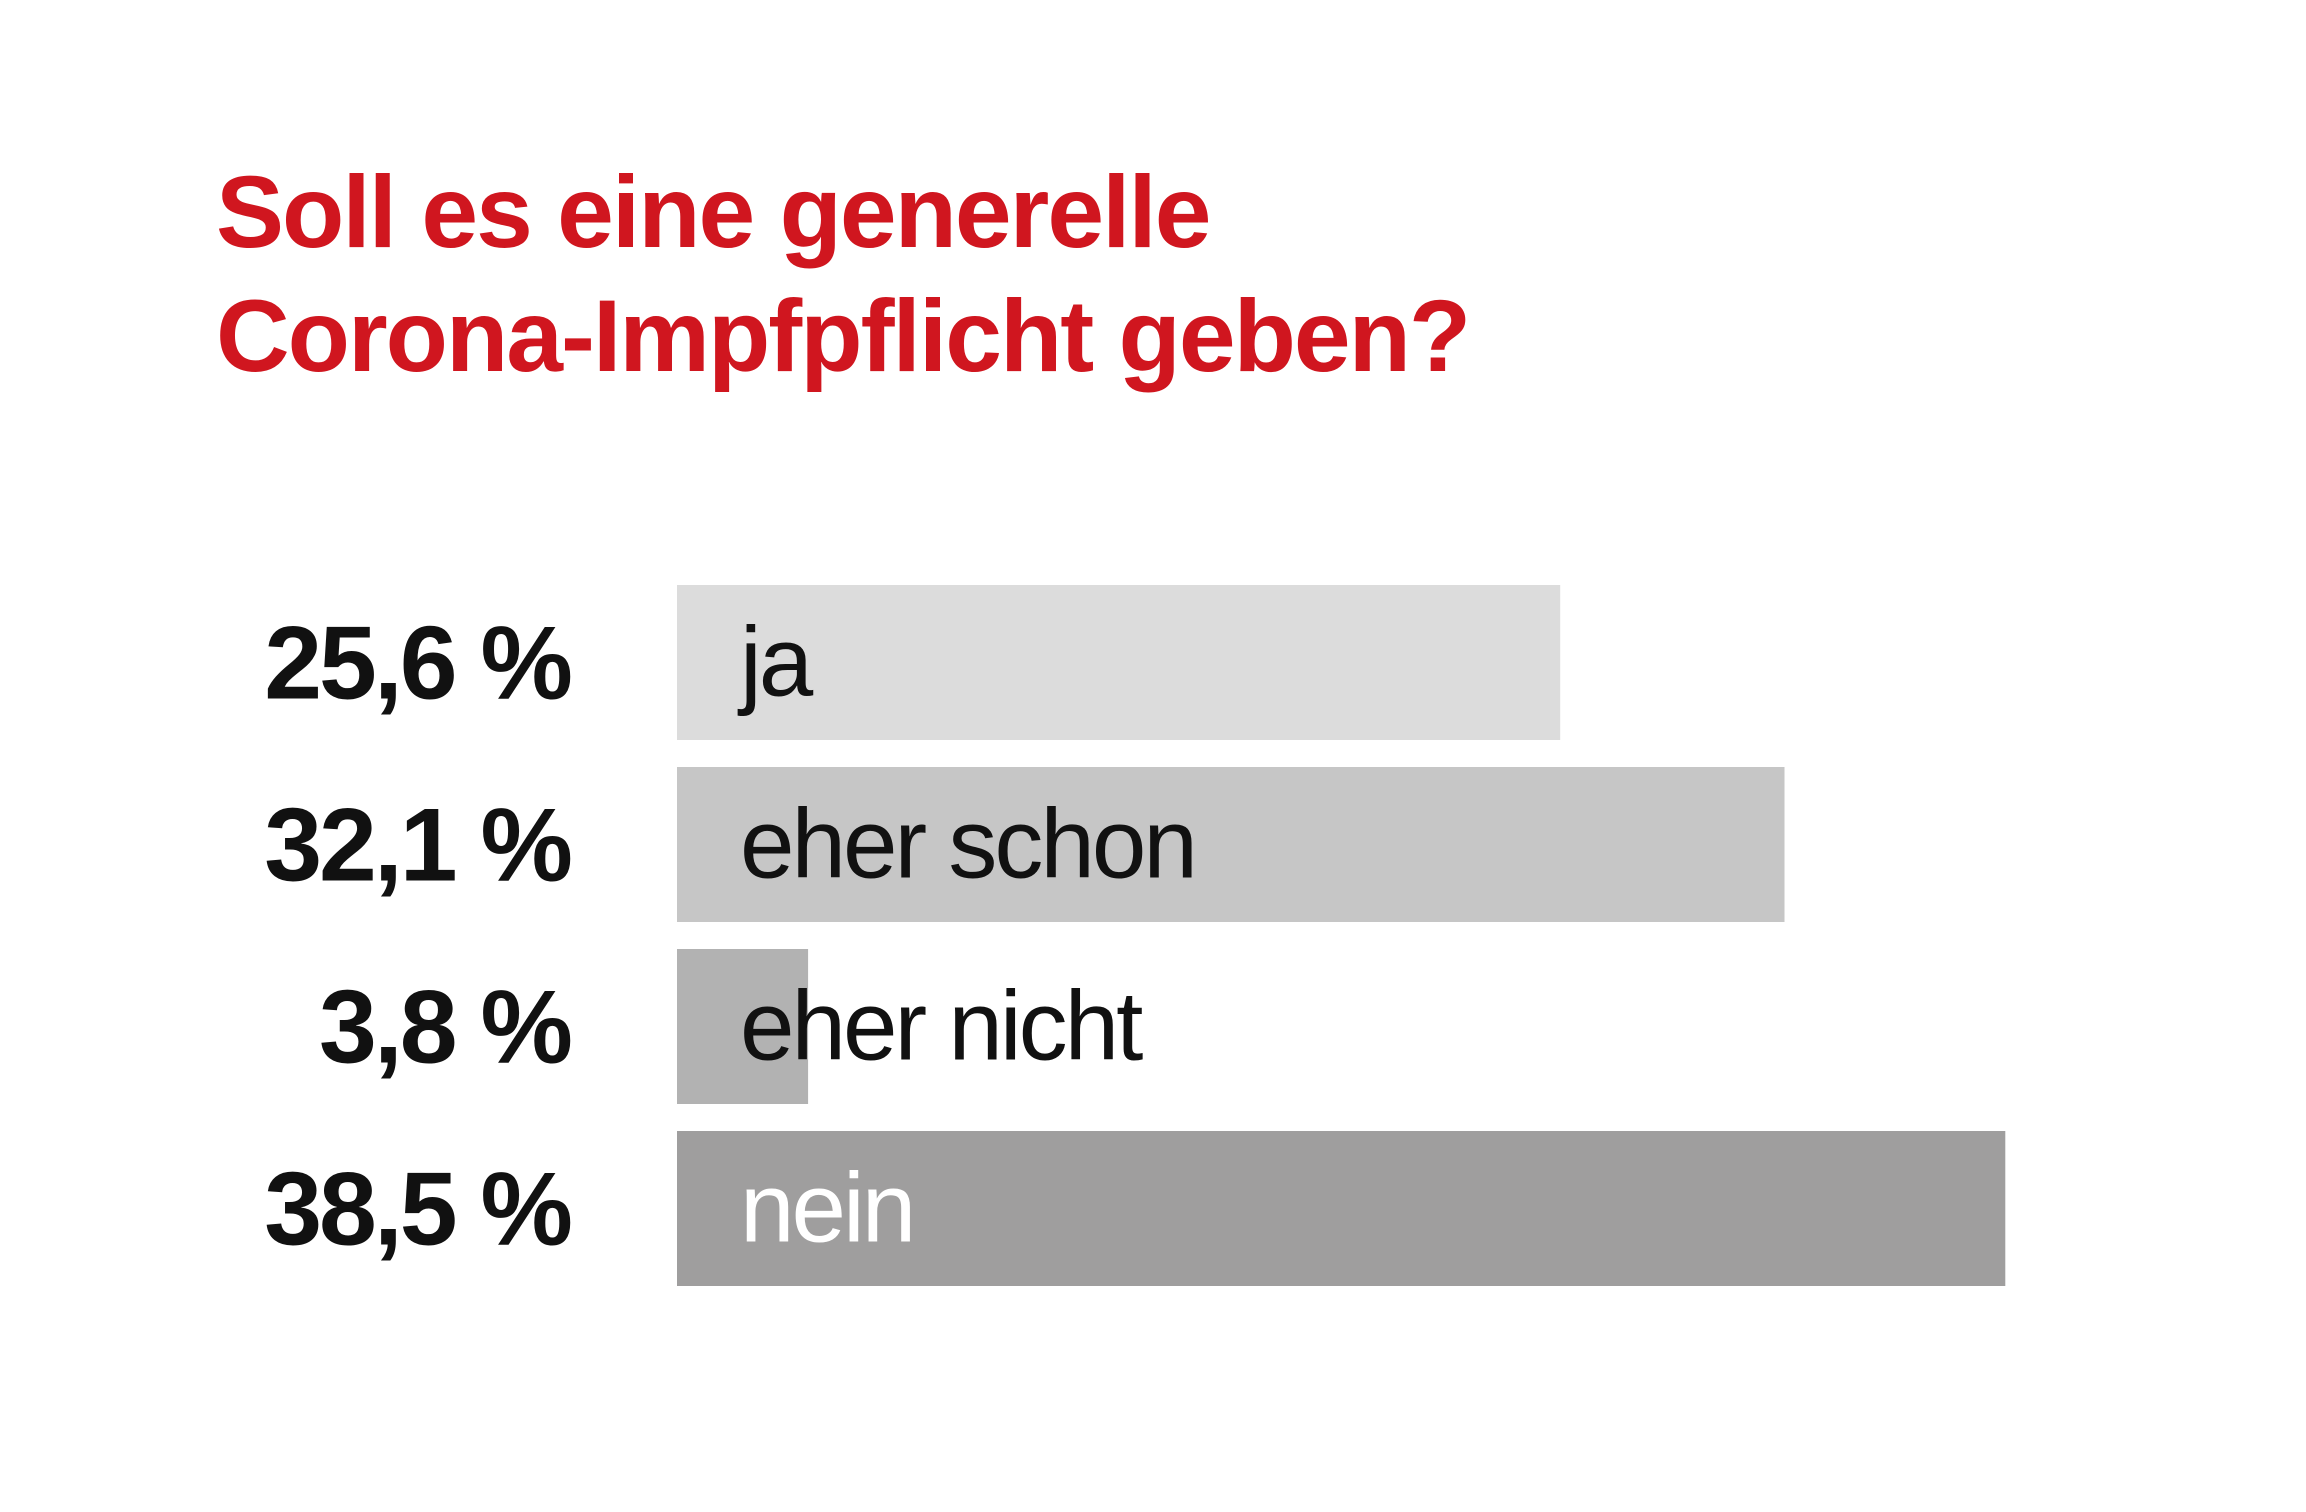  Describe the element at coordinates (713, 212) in the screenshot. I see `chart-title-line-1: Soll es eine generelle` at that location.